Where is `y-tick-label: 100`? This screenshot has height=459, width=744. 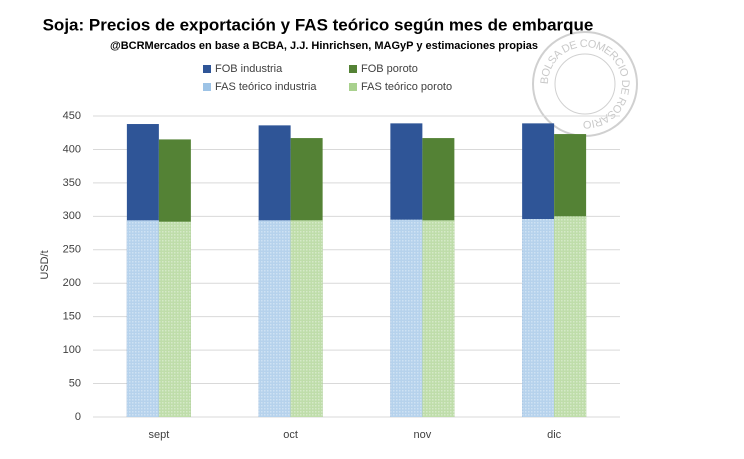
y-tick-label: 100 is located at coordinates (72, 350).